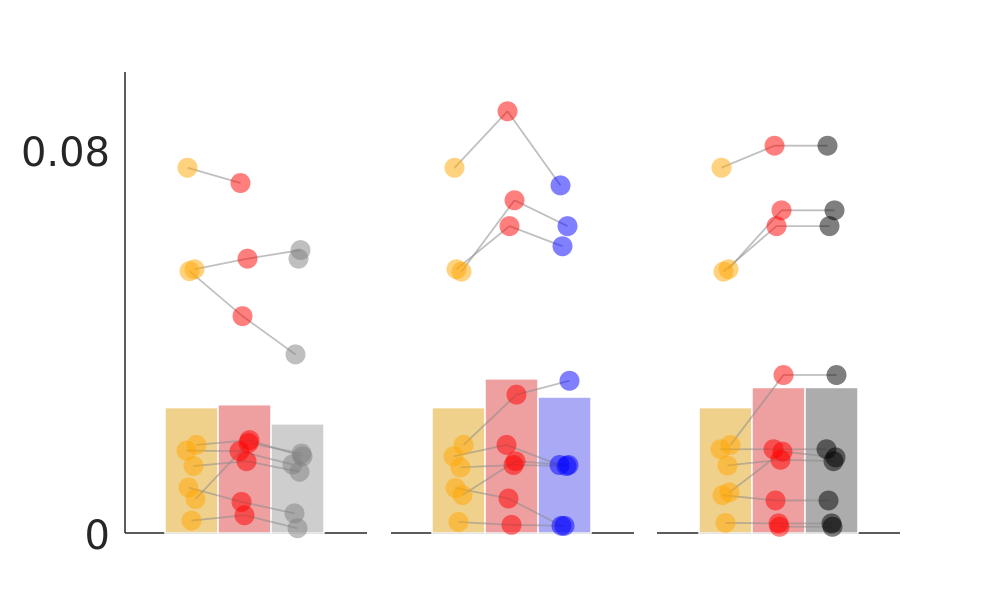  Describe the element at coordinates (65, 153) in the screenshot. I see `y-tick-label-top: 0.08` at that location.